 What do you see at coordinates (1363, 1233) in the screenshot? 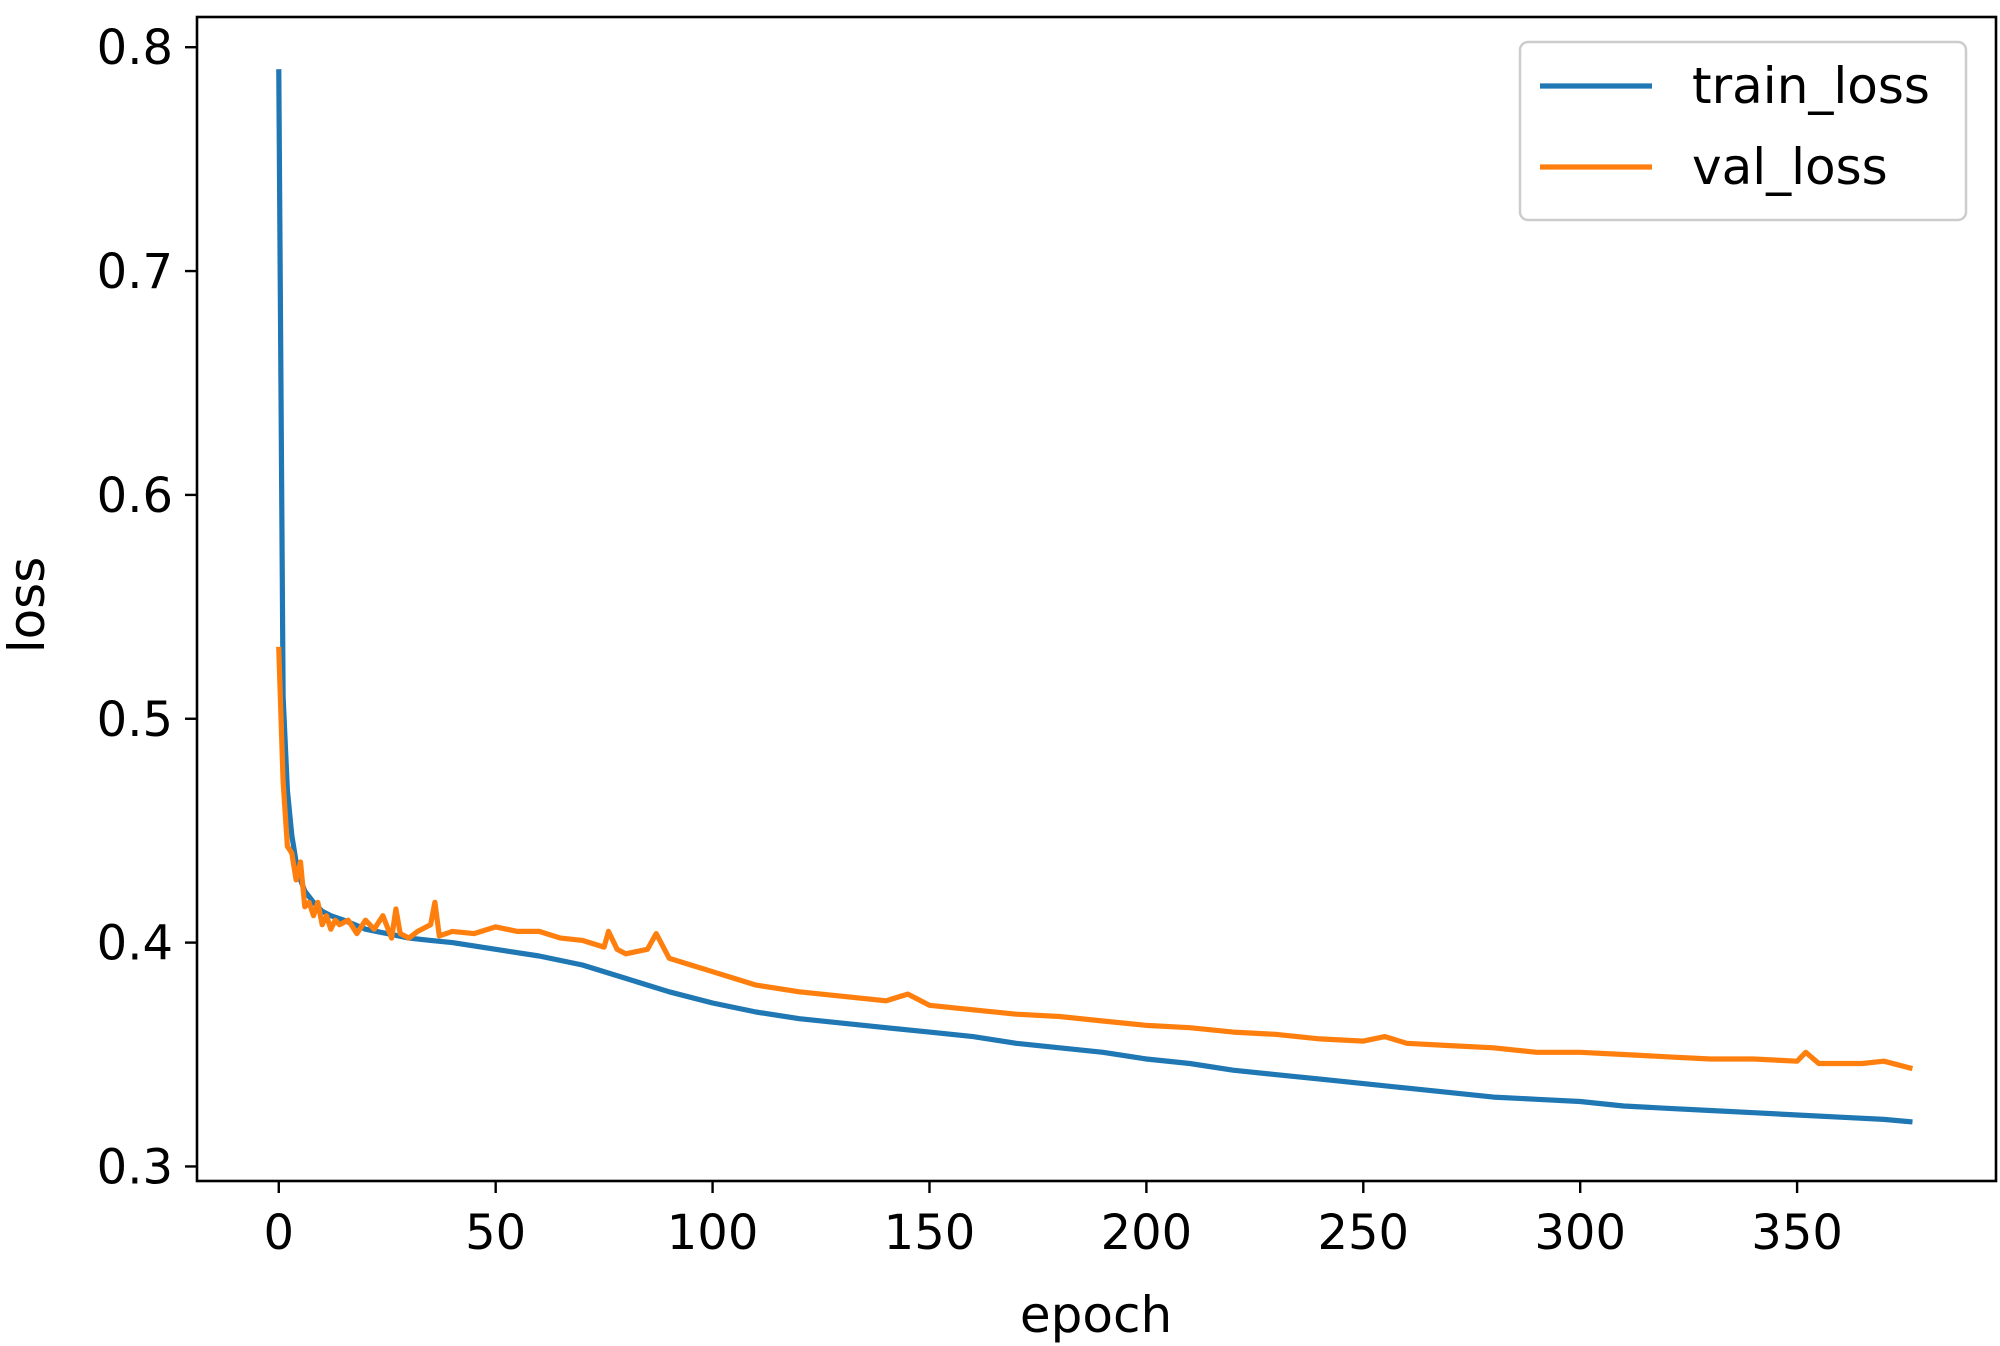
I see `x-tick-label: 250` at bounding box center [1363, 1233].